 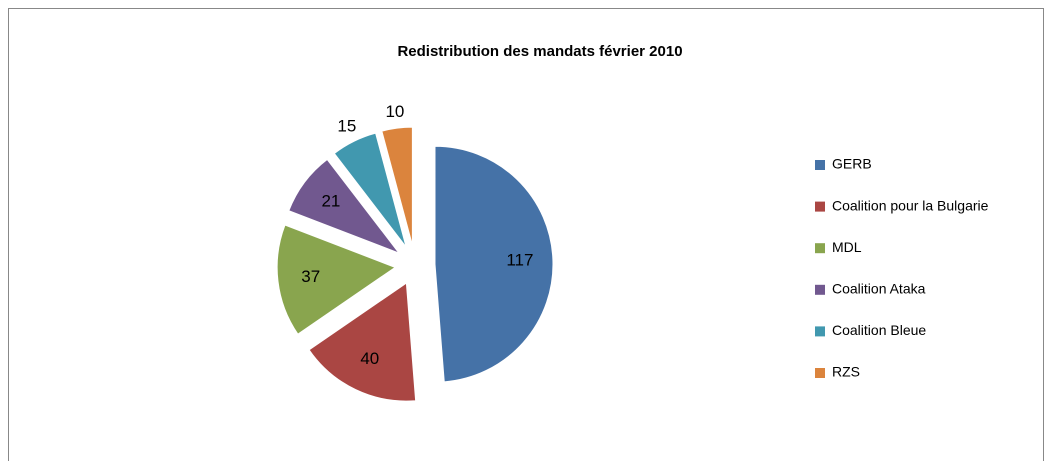 What do you see at coordinates (369, 358) in the screenshot?
I see `data-label: 40` at bounding box center [369, 358].